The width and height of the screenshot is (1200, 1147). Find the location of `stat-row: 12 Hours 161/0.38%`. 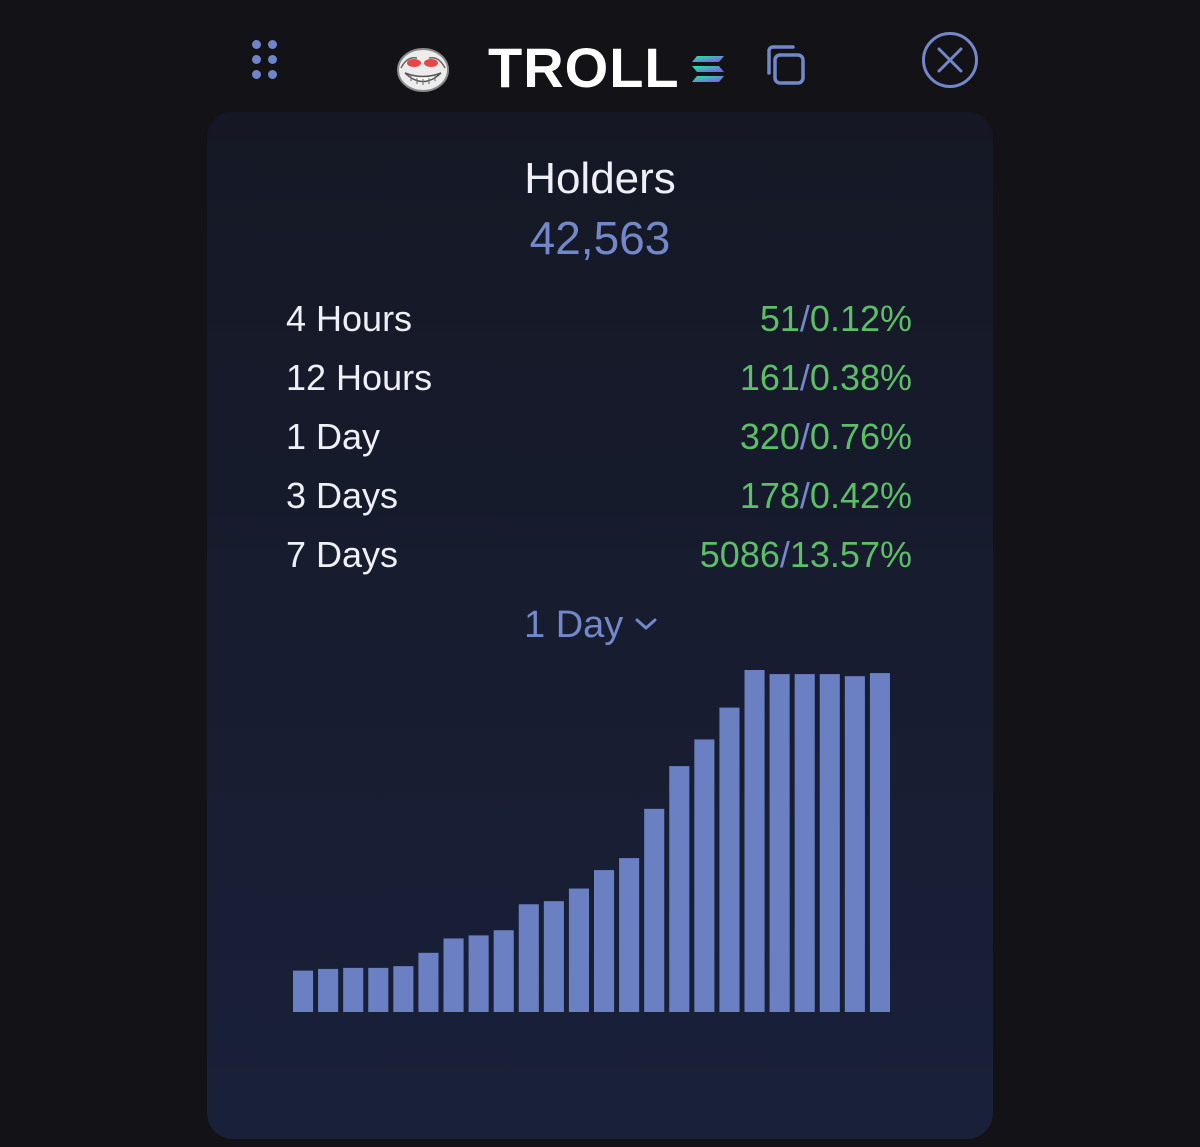

stat-row: 12 Hours 161/0.38% is located at coordinates (599, 381).